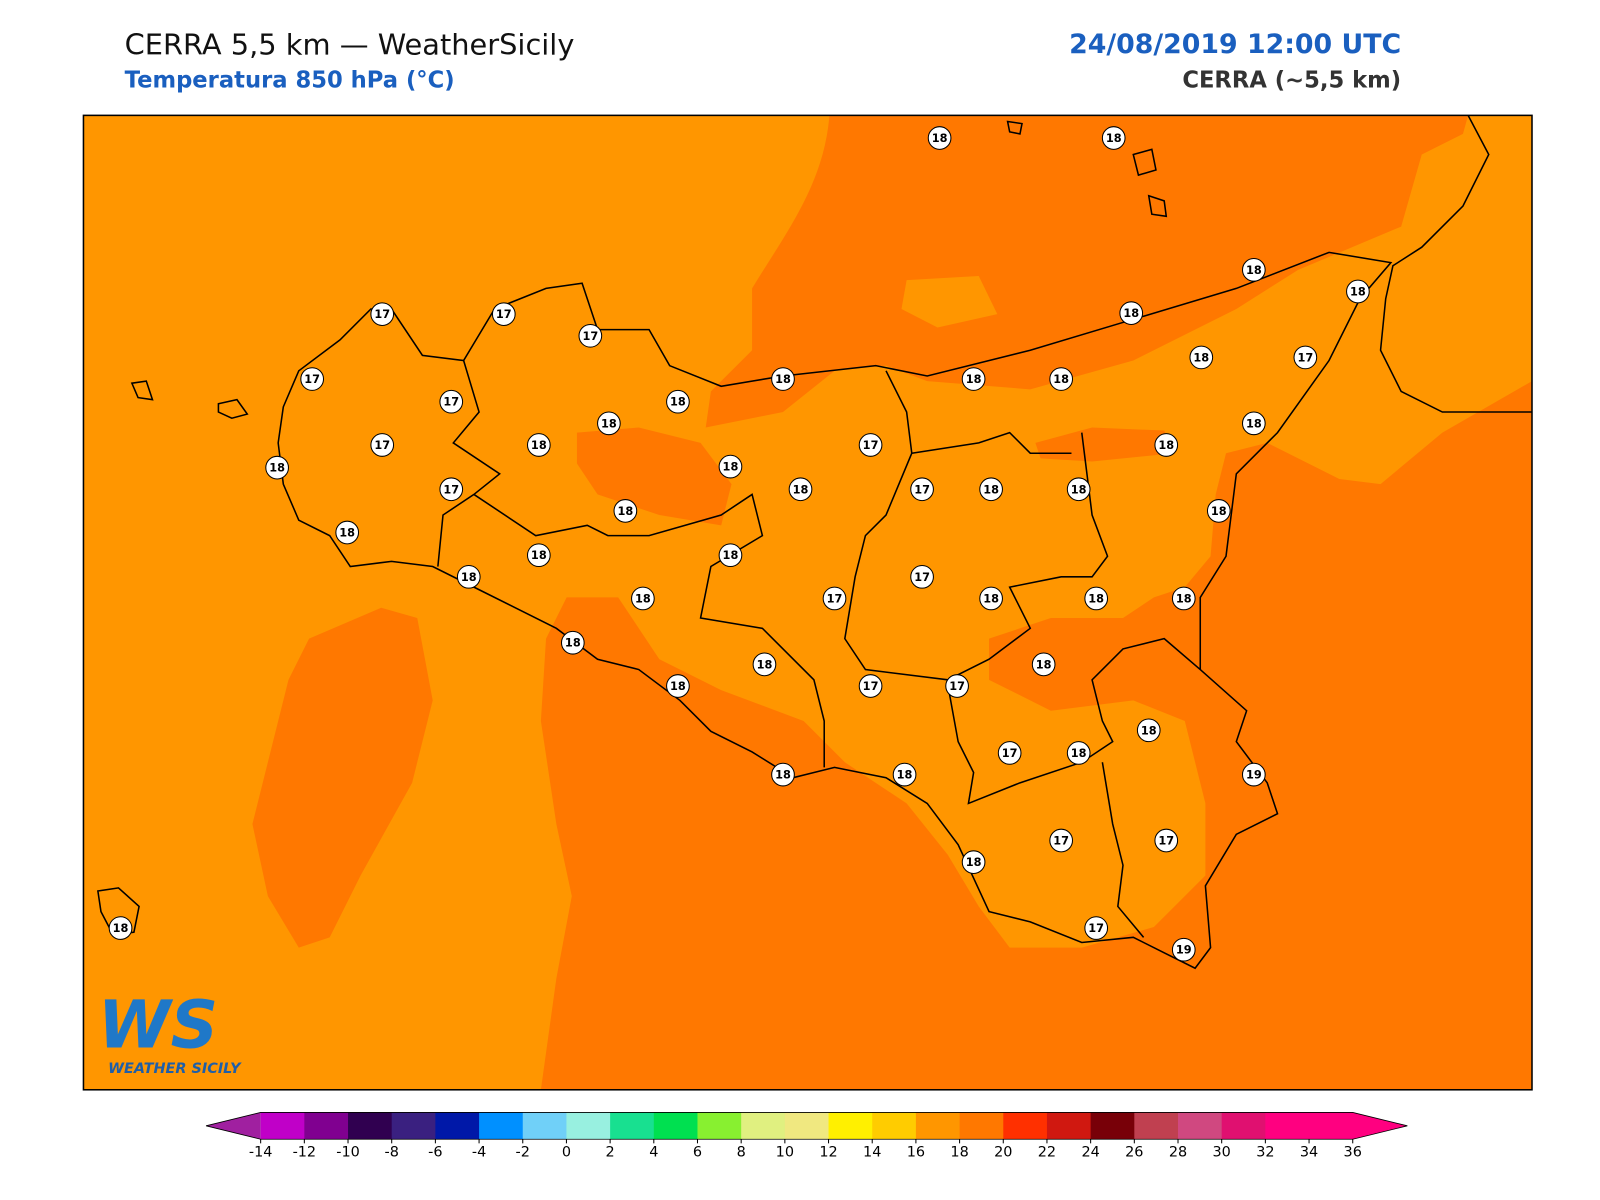 The width and height of the screenshot is (1600, 1200). I want to click on colorbar-tick-label: -6, so click(435, 1153).